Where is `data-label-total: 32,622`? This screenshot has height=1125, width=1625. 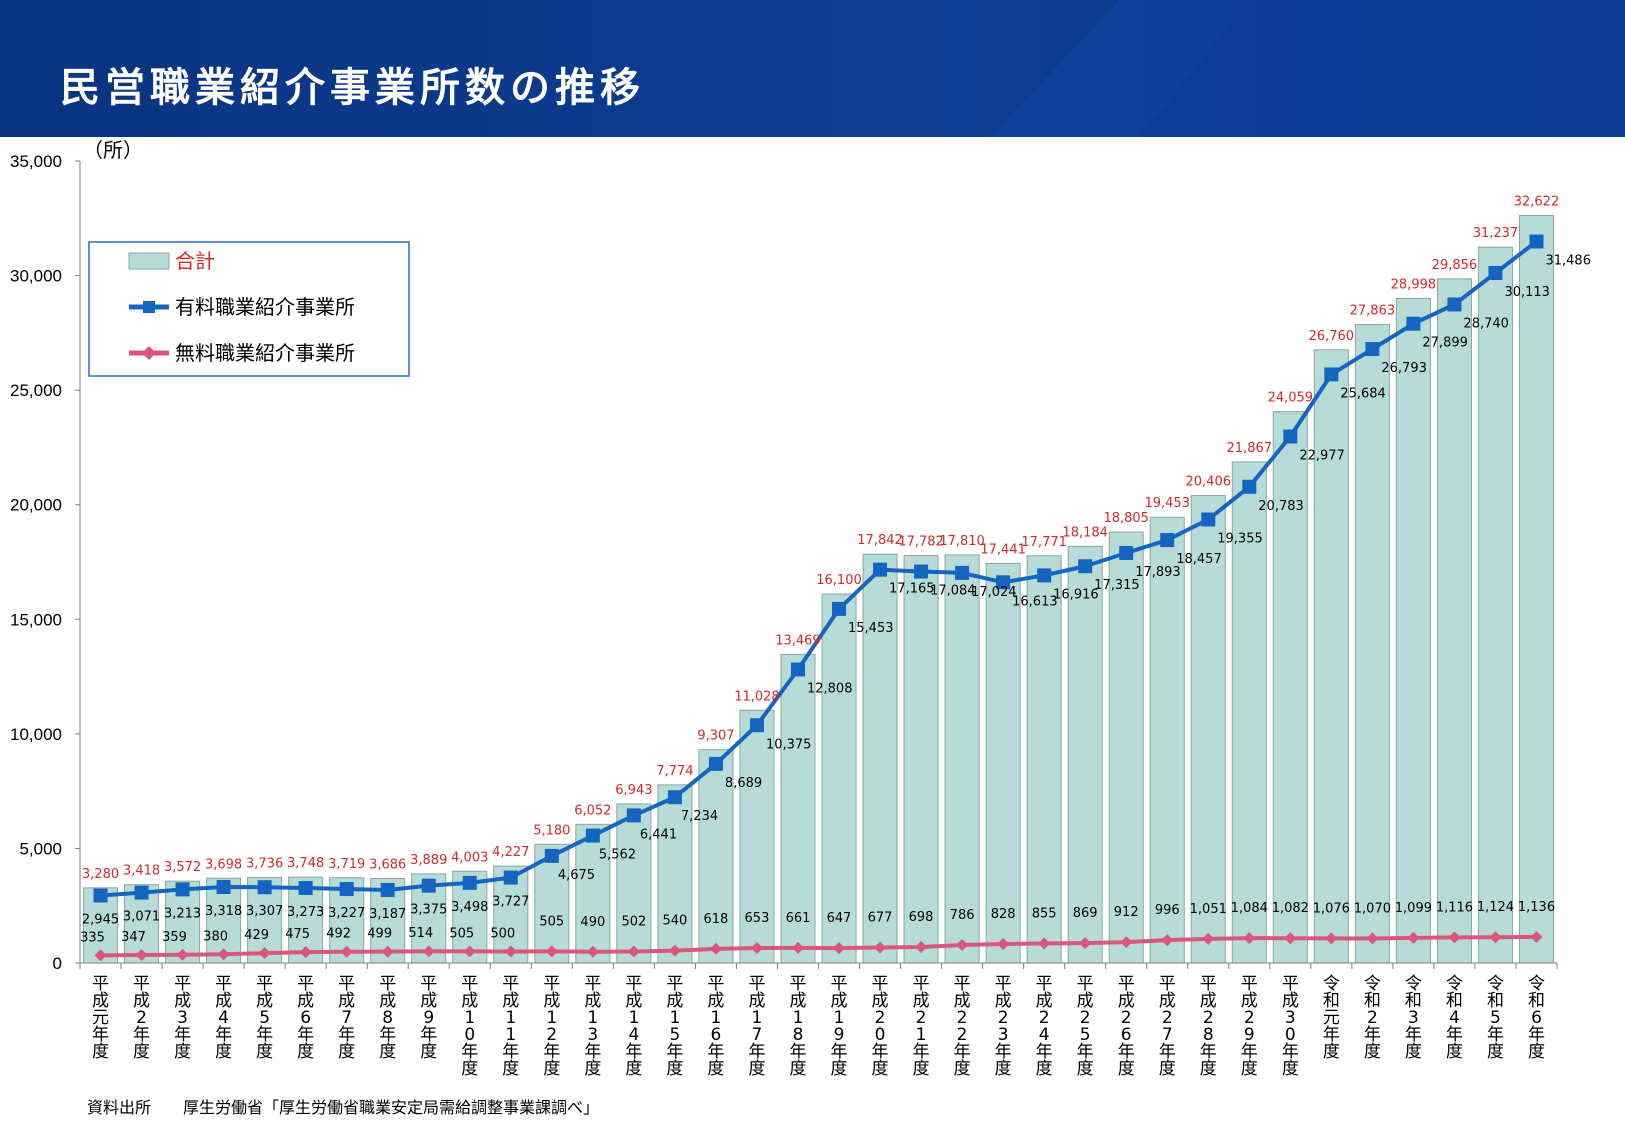 data-label-total: 32,622 is located at coordinates (1537, 201).